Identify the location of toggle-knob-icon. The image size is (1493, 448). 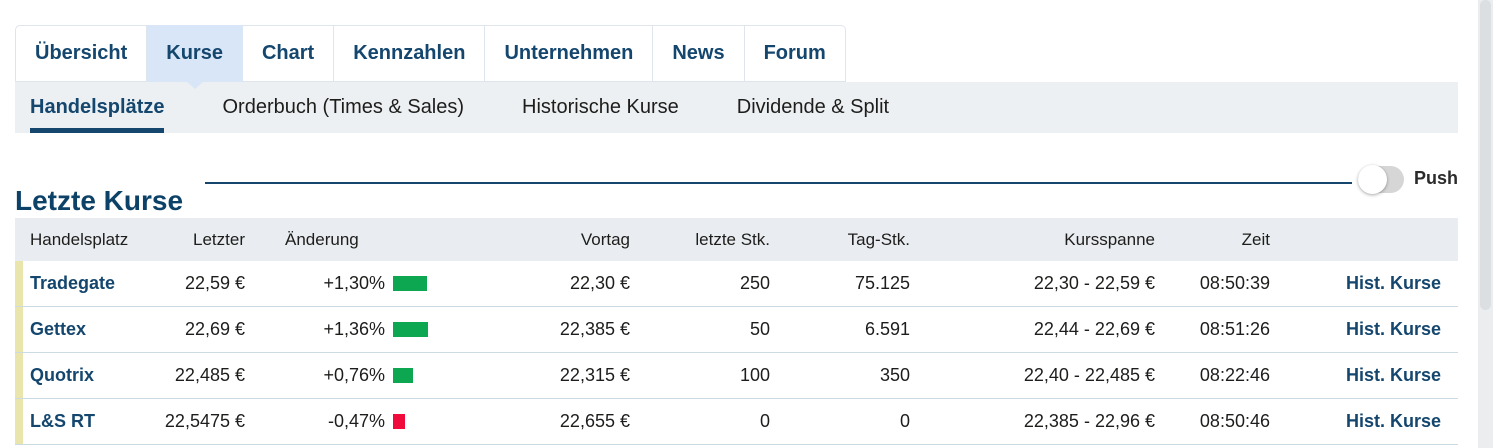
(1372, 179).